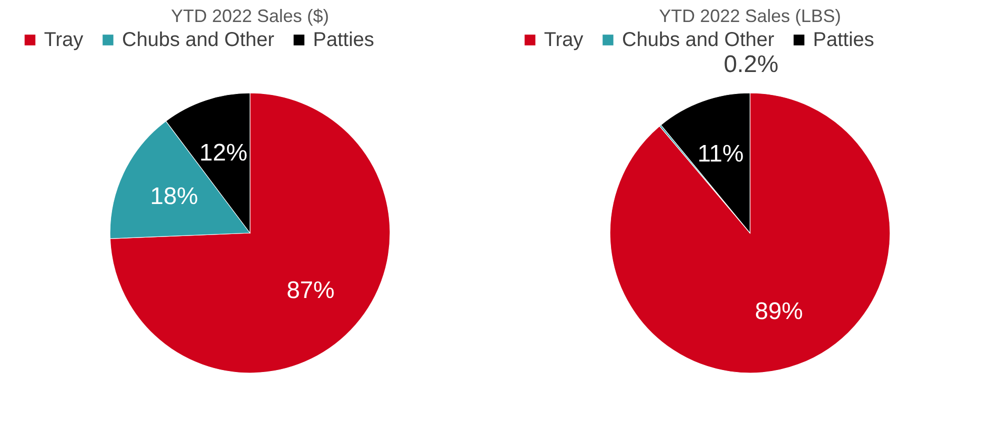 The width and height of the screenshot is (1000, 435). What do you see at coordinates (250, 16) in the screenshot?
I see `chart-title: YTD 2022 Sales ($)` at bounding box center [250, 16].